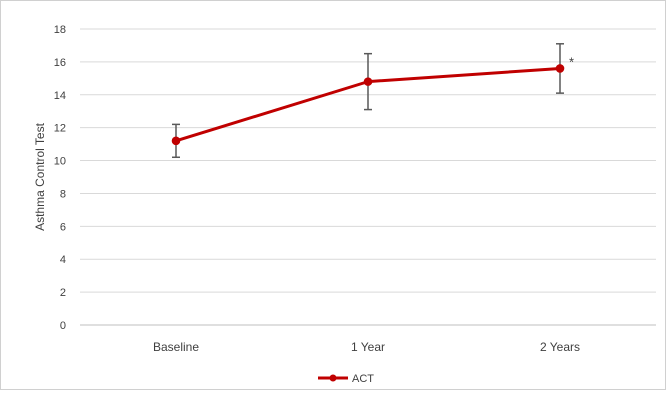 Image resolution: width=666 pixels, height=394 pixels. Describe the element at coordinates (63, 293) in the screenshot. I see `y-tick-label: 2` at that location.